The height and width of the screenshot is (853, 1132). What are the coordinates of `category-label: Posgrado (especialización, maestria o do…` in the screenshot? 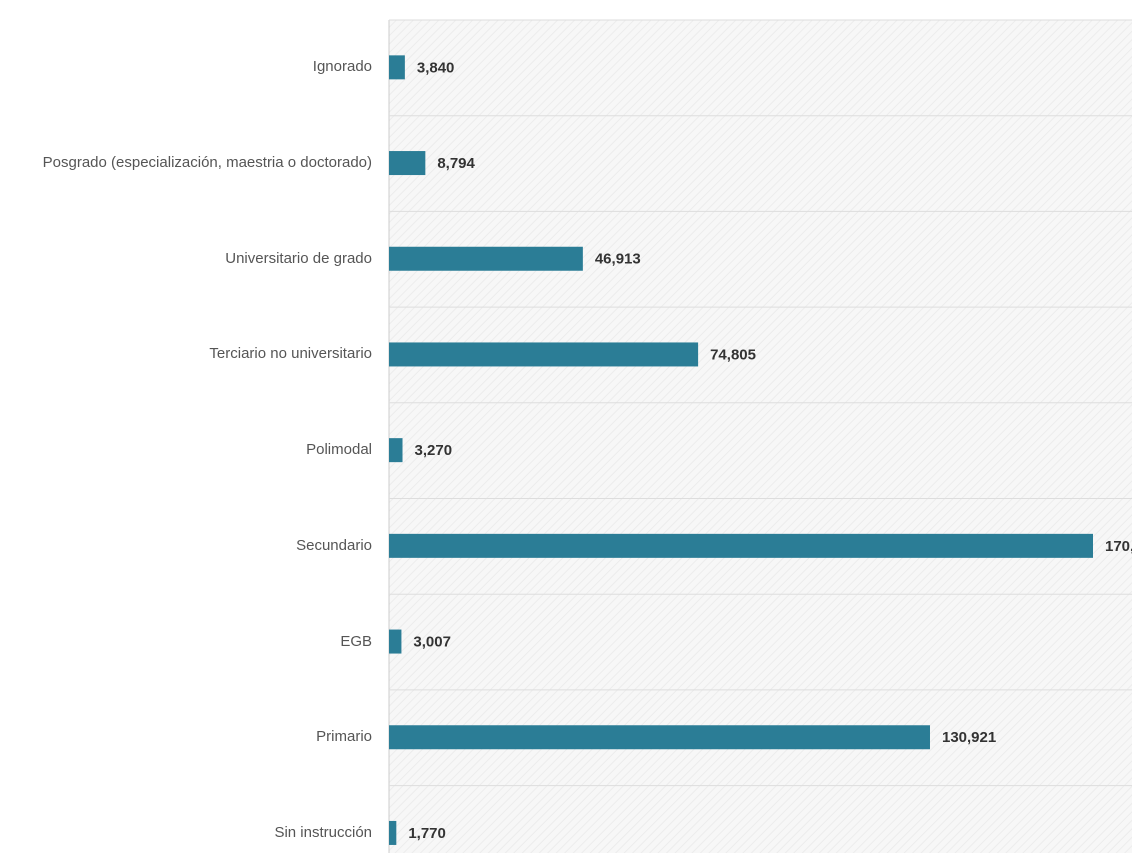 It's located at (207, 163).